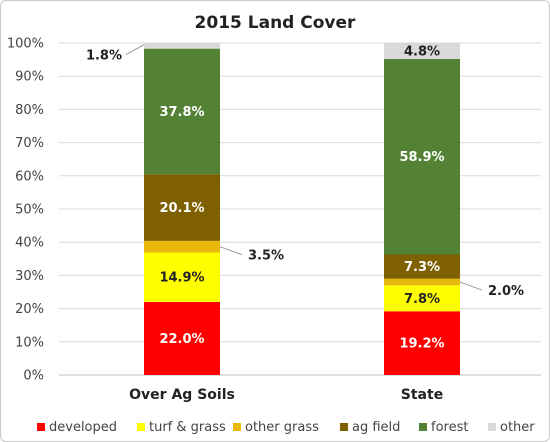 This screenshot has width=550, height=442. Describe the element at coordinates (29, 276) in the screenshot. I see `y-tick-label: 30%` at that location.